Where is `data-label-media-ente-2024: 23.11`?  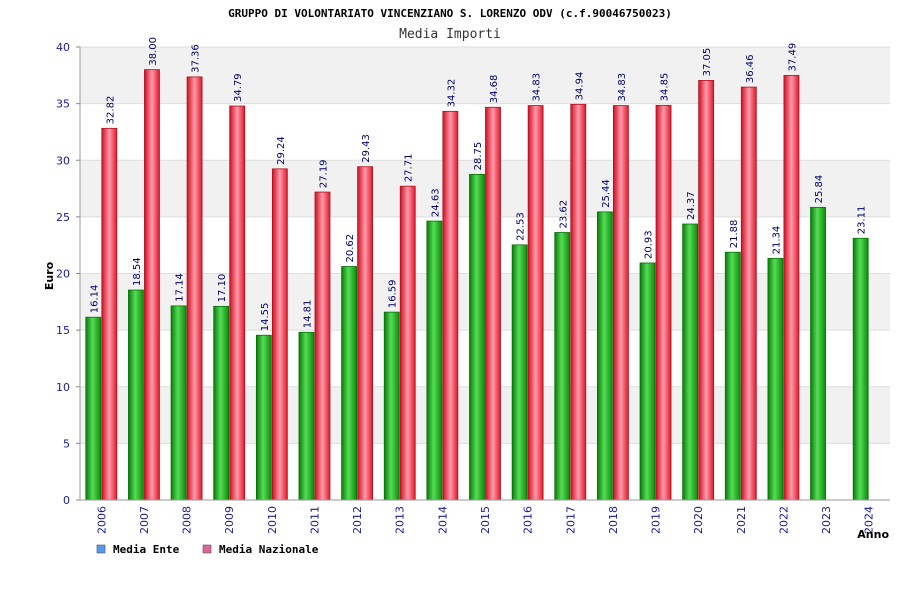
data-label-media-ente-2024: 23.11 is located at coordinates (862, 220).